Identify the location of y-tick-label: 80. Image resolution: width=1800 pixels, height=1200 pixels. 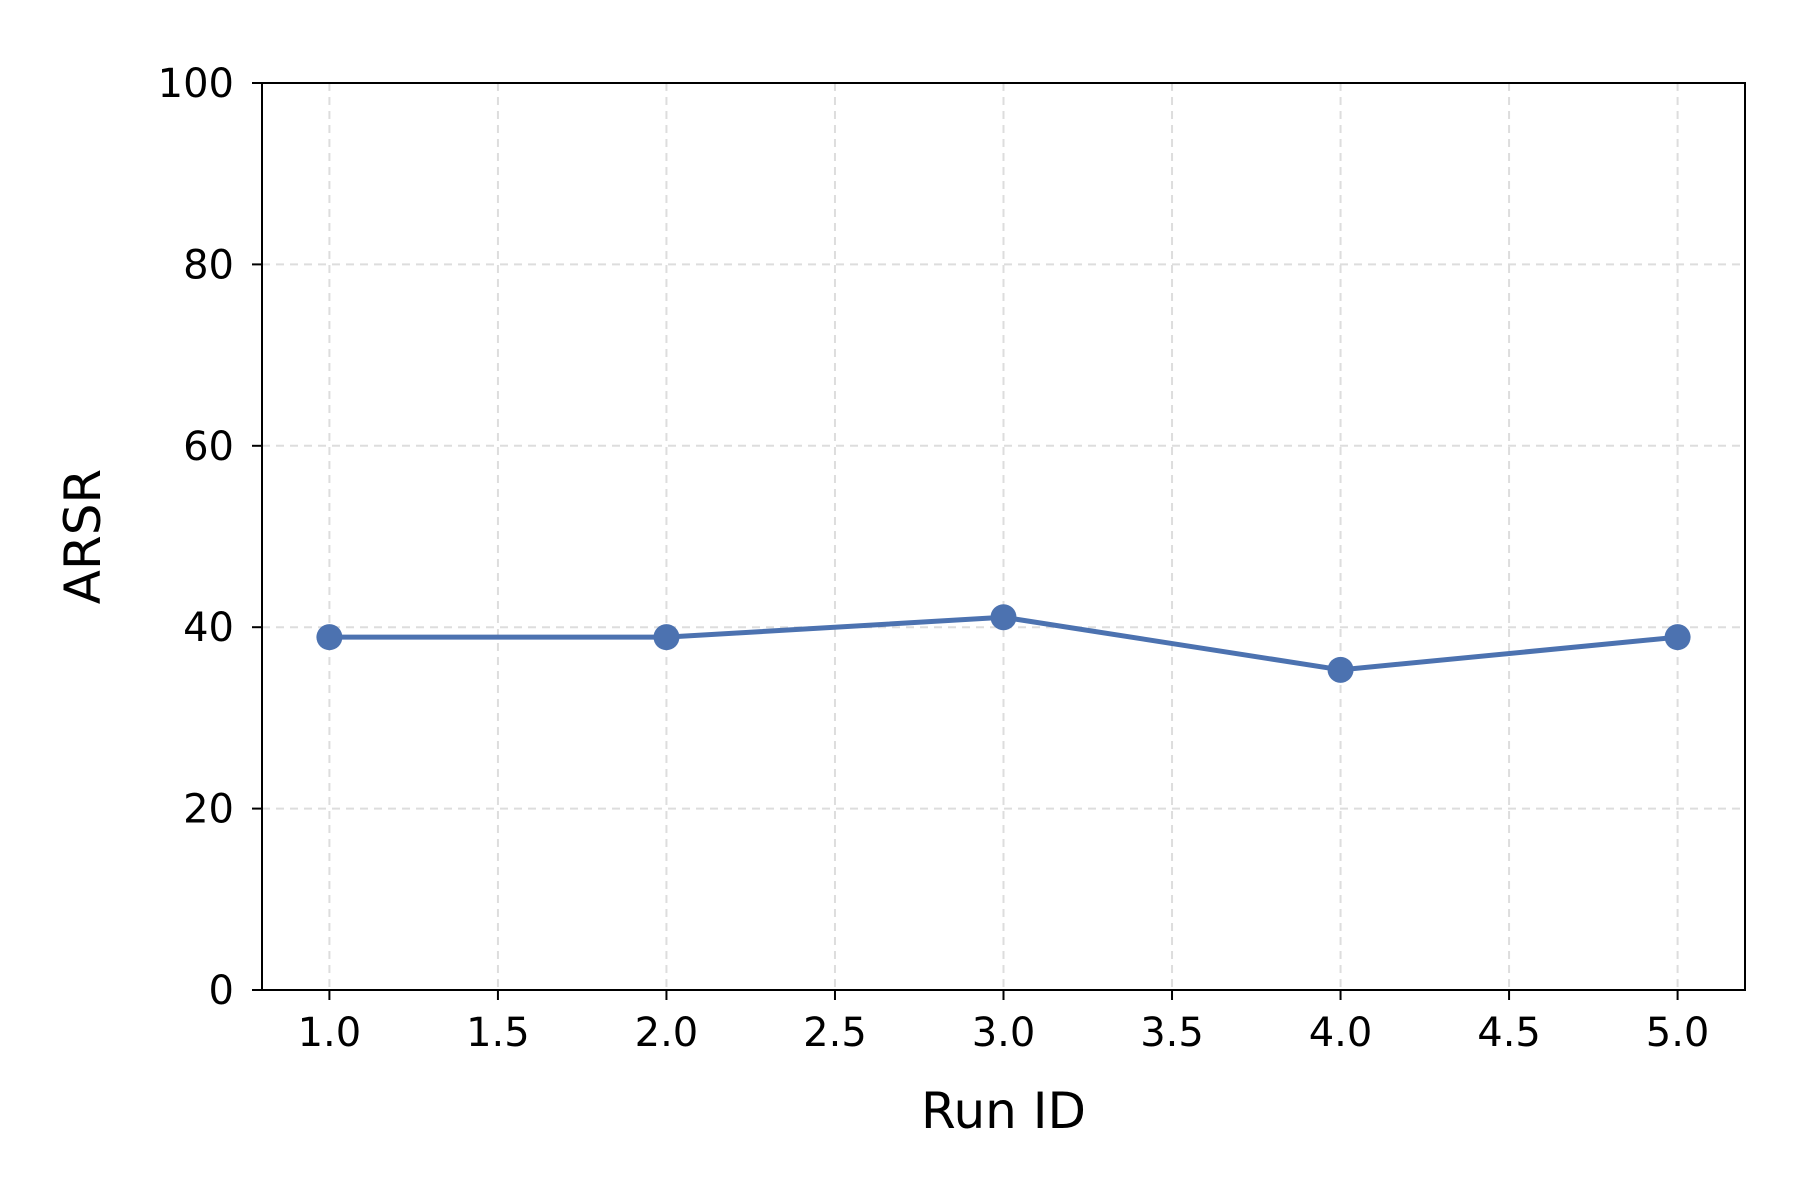
(208, 265).